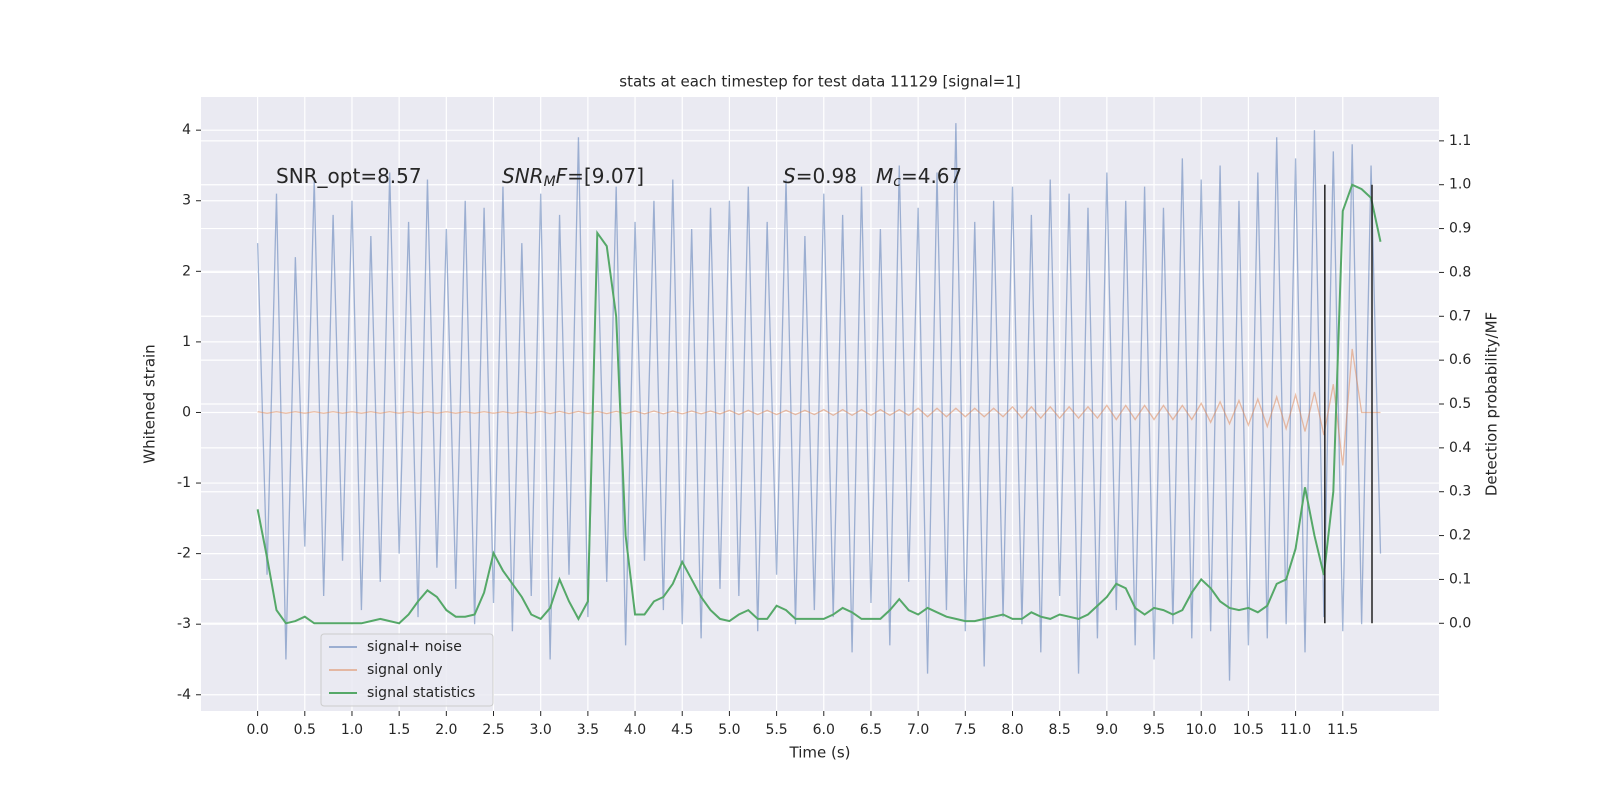 The height and width of the screenshot is (800, 1600). What do you see at coordinates (186, 201) in the screenshot?
I see `y-tick-label: 3` at bounding box center [186, 201].